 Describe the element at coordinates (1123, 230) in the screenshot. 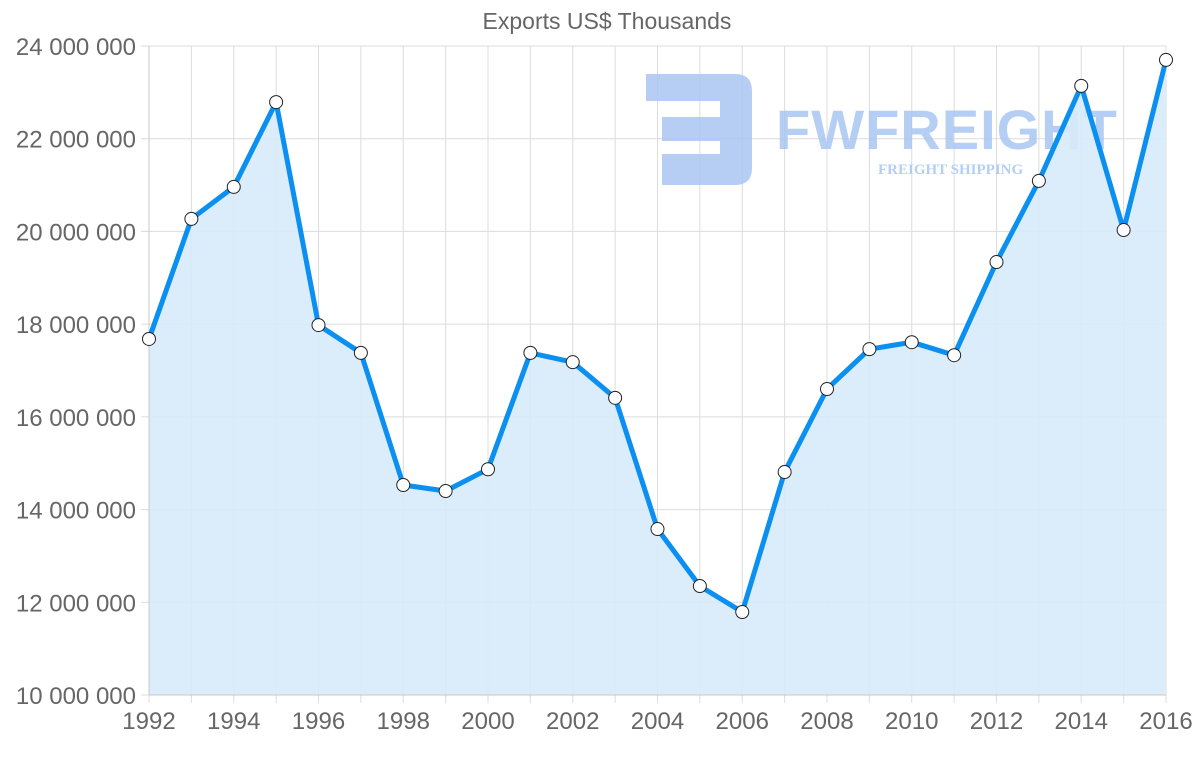

I see `data-point-2015` at that location.